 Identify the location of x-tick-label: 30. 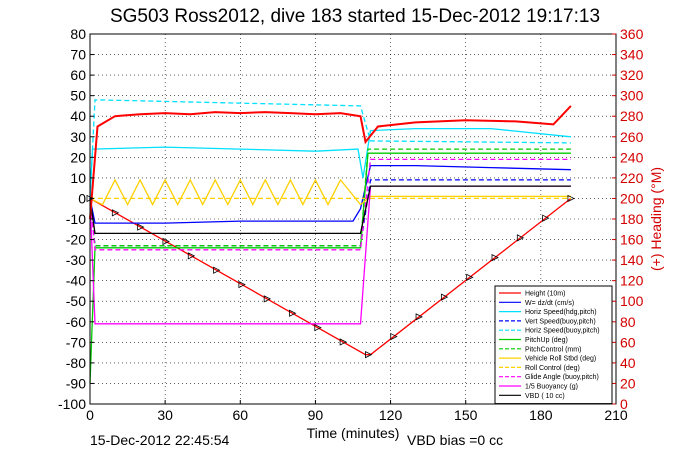
(165, 415).